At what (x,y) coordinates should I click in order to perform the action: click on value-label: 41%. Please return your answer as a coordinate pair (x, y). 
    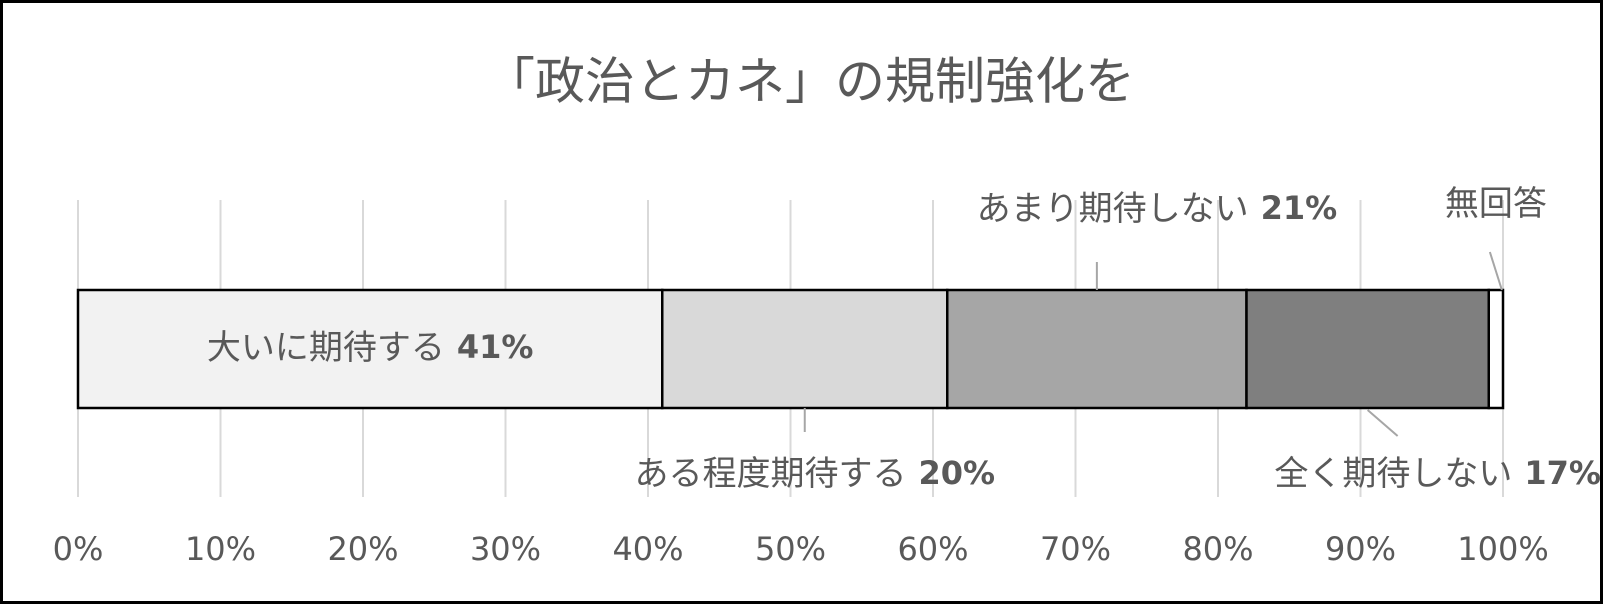
    Looking at the image, I should click on (495, 347).